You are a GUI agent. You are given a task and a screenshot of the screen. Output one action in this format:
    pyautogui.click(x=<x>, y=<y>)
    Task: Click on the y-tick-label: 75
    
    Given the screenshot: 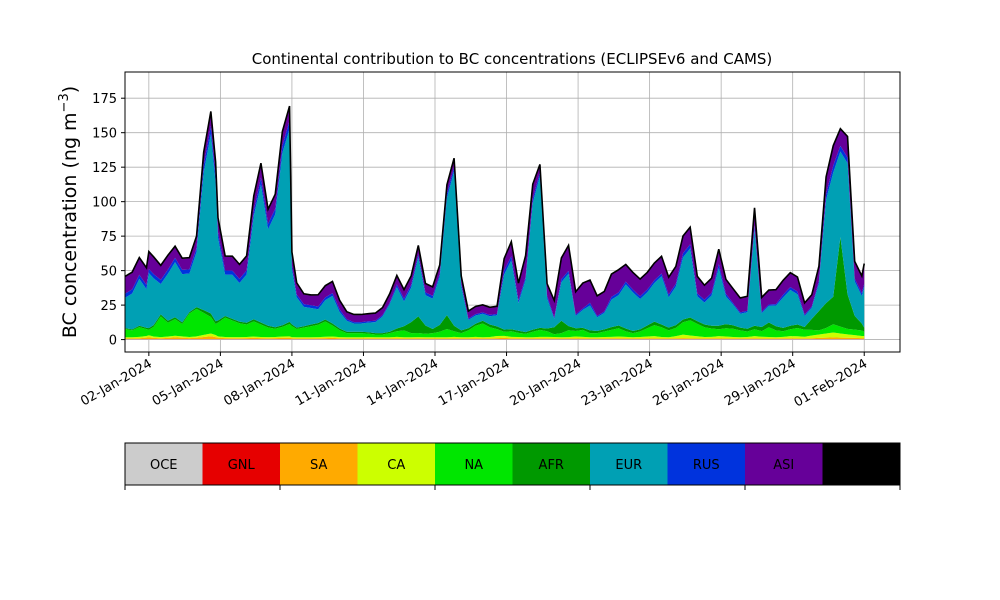 What is the action you would take?
    pyautogui.click(x=108, y=237)
    